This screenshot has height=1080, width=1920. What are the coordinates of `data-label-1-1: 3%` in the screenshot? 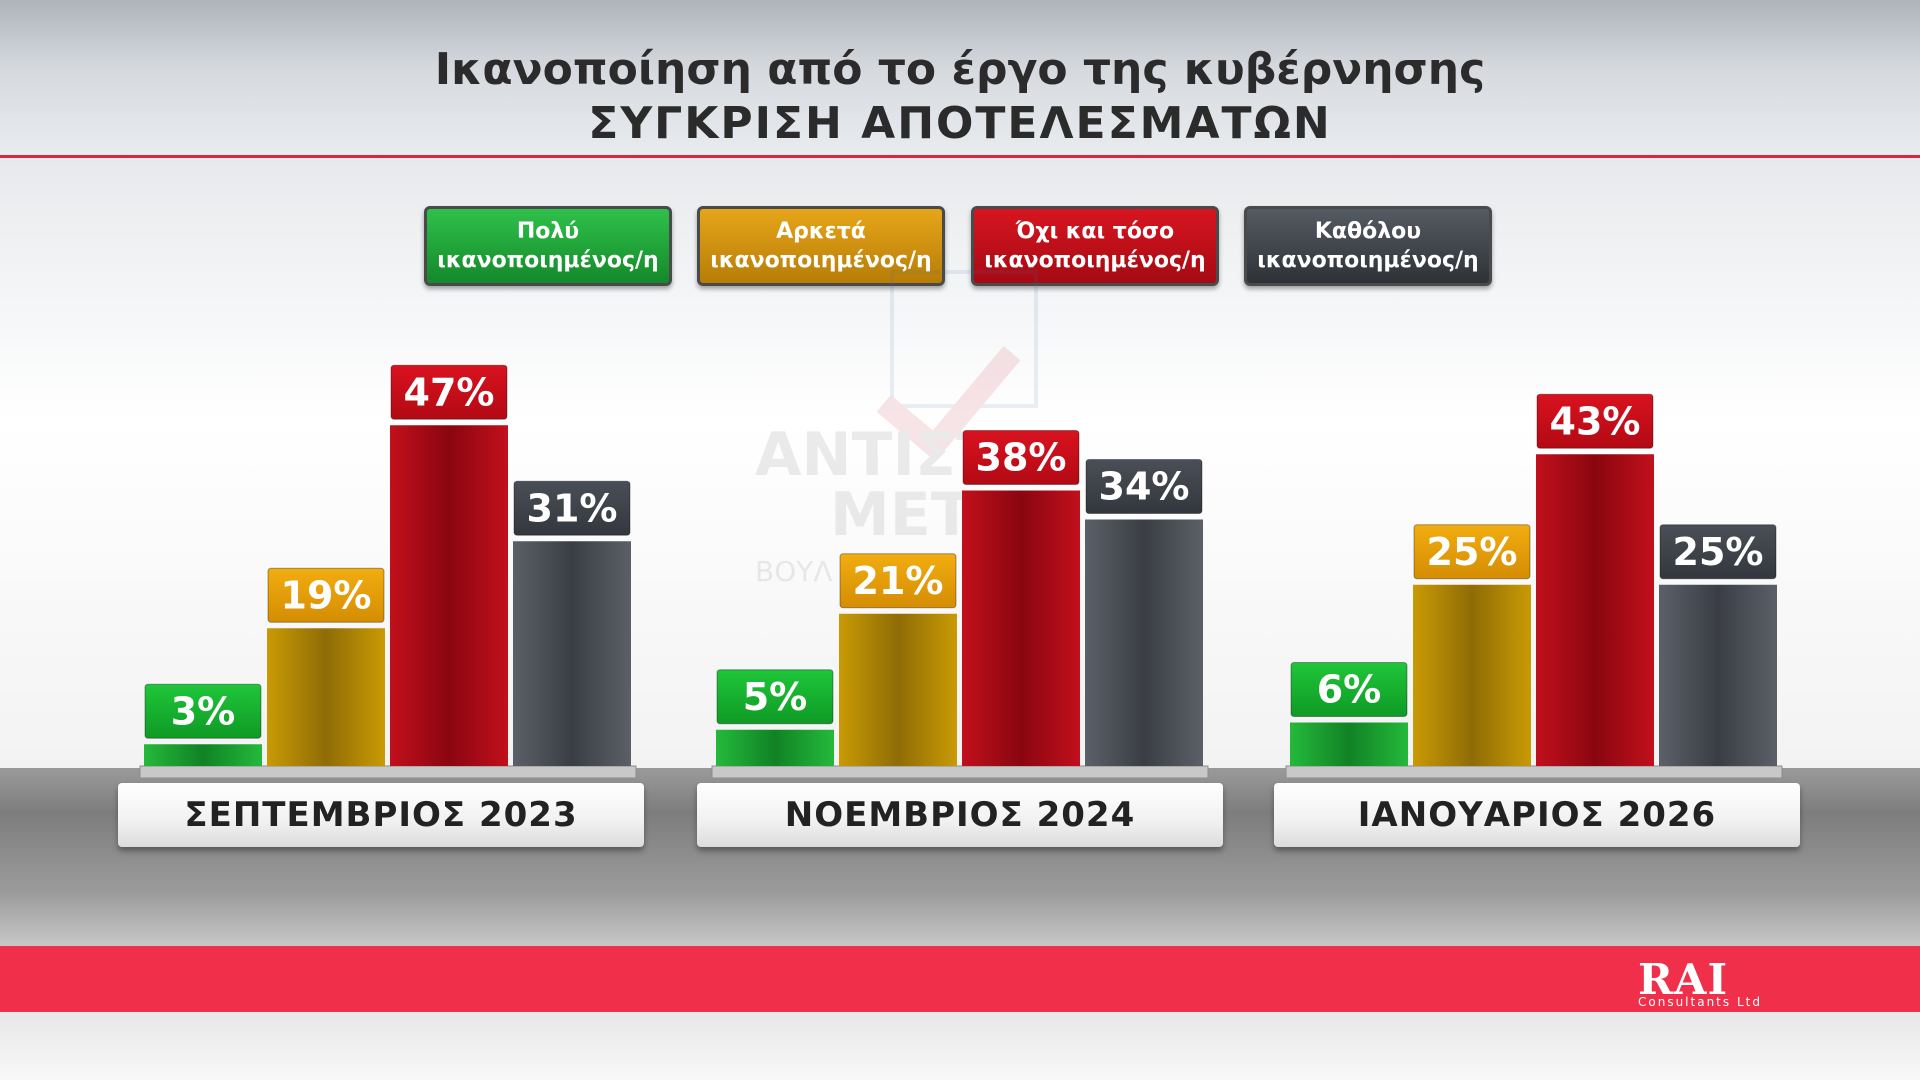 It's located at (203, 711).